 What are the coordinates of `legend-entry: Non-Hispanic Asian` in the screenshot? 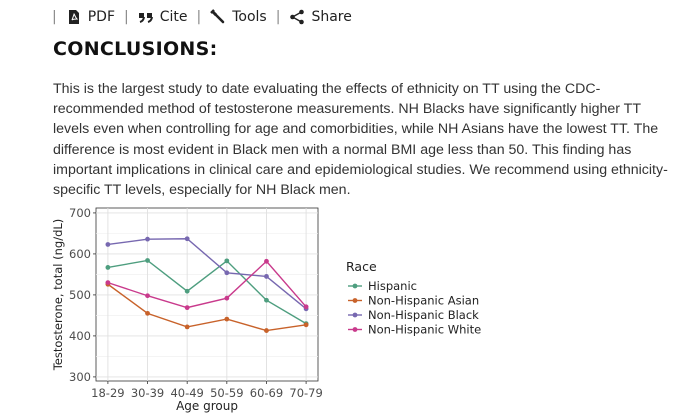 It's located at (423, 301).